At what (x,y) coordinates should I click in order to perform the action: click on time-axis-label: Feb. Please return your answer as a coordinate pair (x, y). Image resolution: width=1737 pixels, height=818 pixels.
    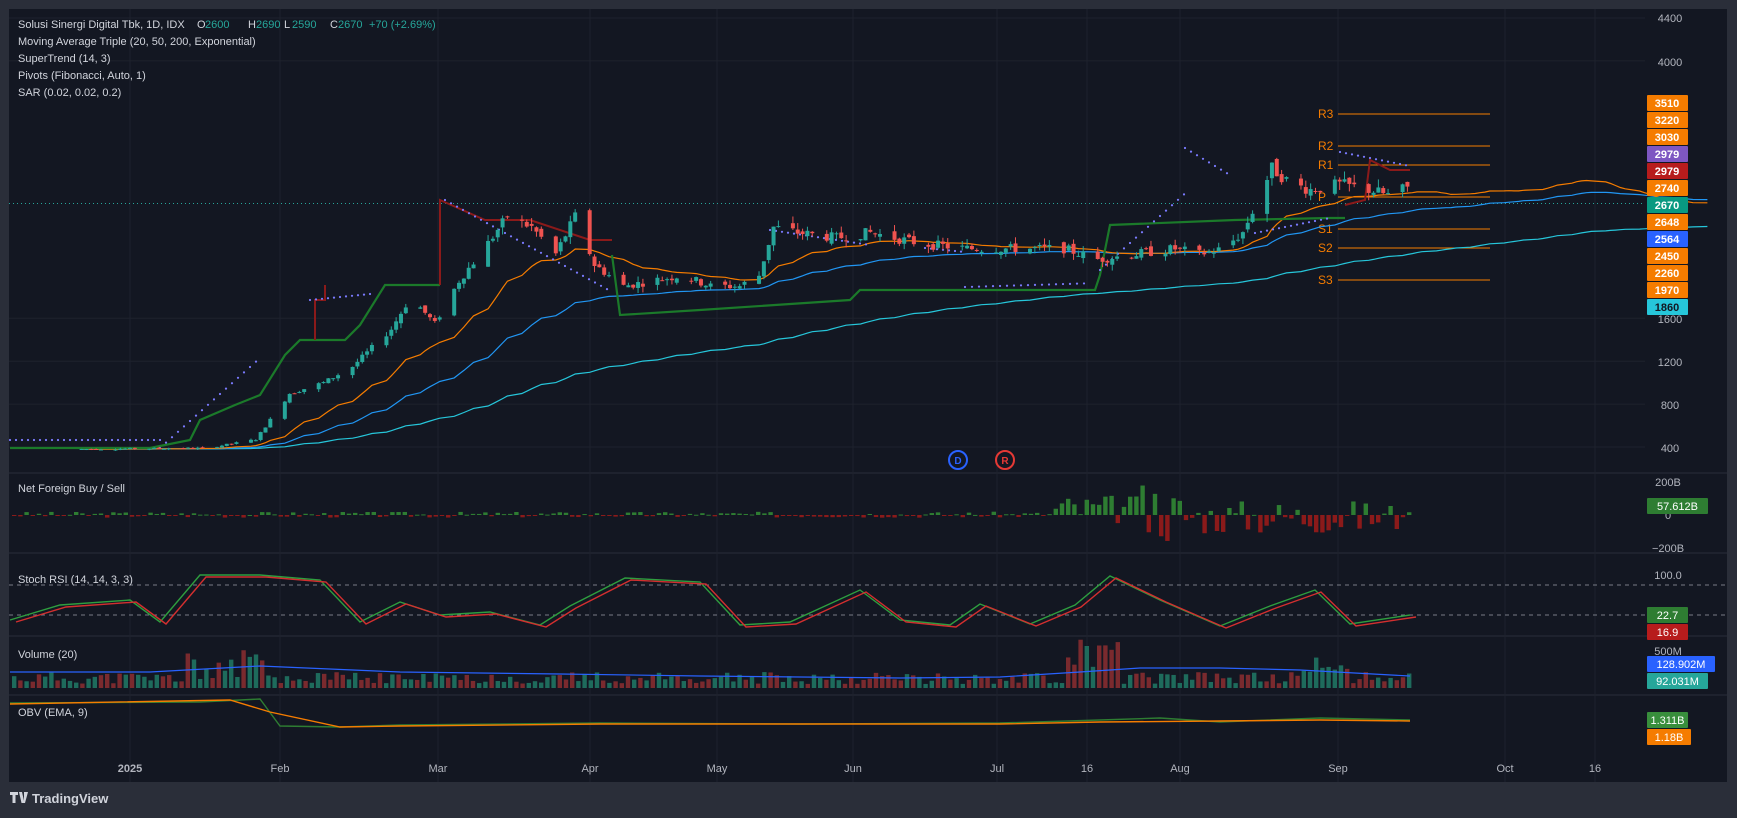
    Looking at the image, I should click on (280, 769).